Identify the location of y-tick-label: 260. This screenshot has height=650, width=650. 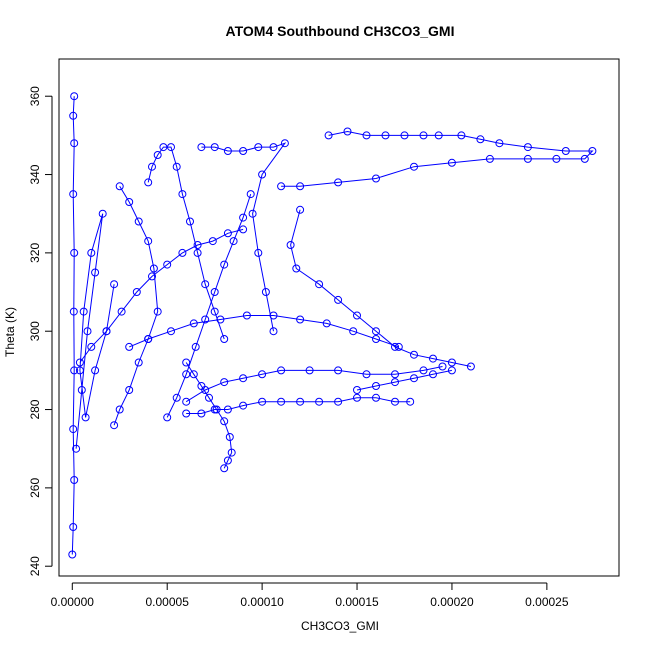
(35, 488).